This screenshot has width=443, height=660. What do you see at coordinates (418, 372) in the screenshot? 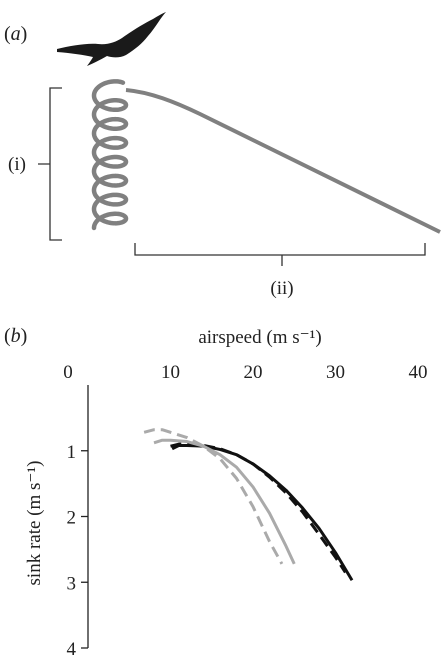
I see `x-tick-label: 40` at bounding box center [418, 372].